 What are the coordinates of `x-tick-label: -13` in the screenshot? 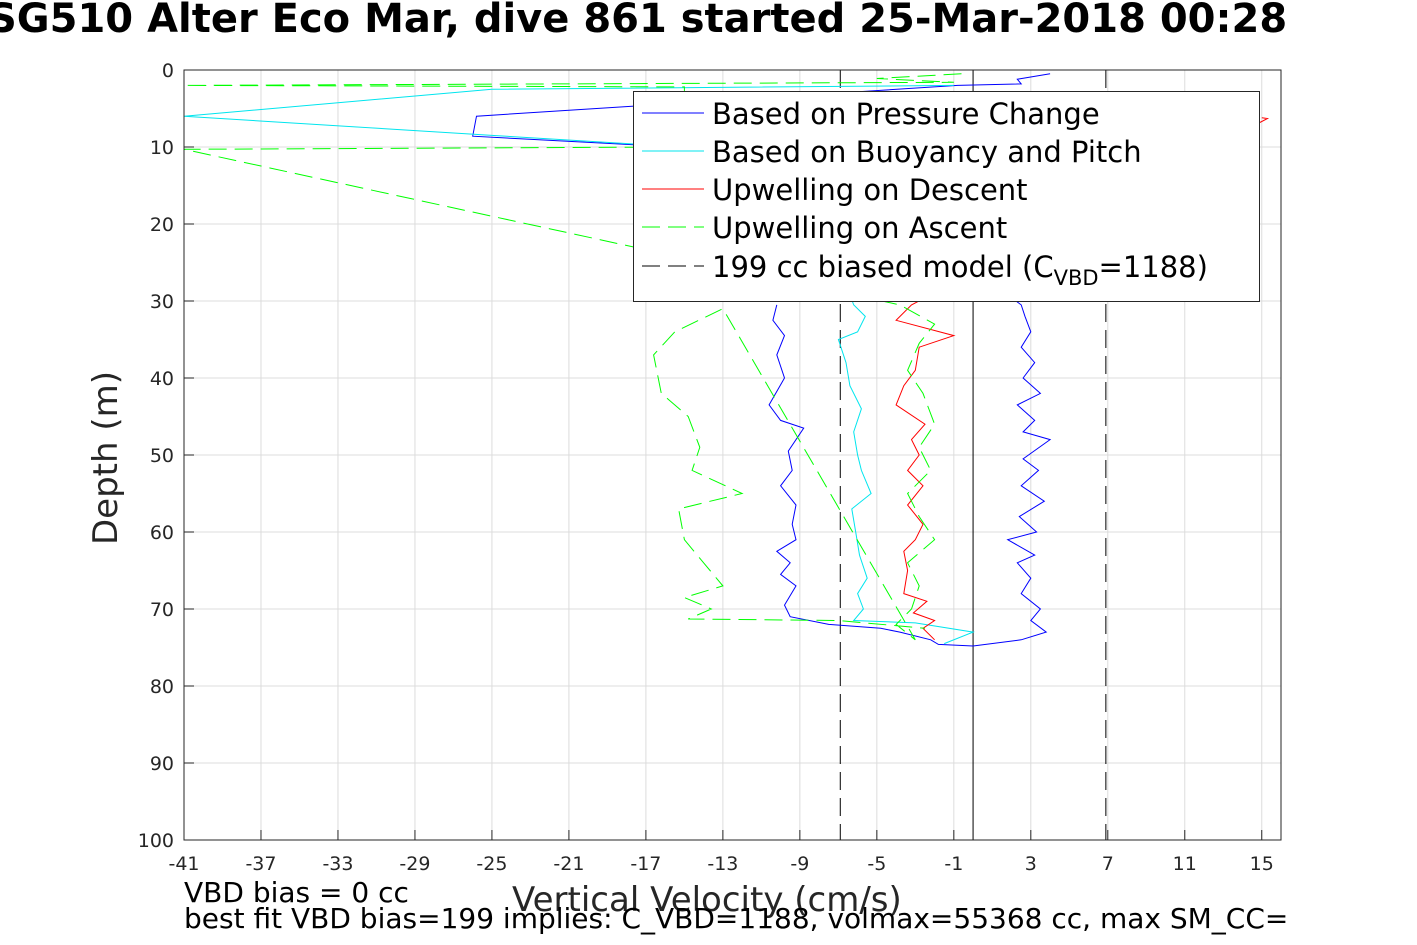 It's located at (722, 864).